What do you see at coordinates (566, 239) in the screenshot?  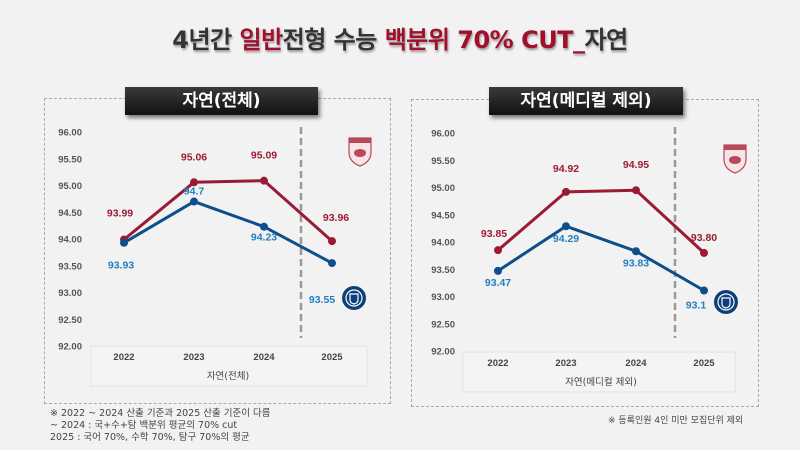 I see `data-label: 94.29` at bounding box center [566, 239].